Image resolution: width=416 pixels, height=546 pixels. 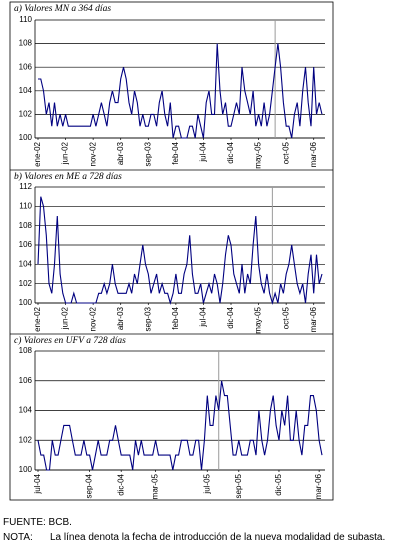 What do you see at coordinates (18, 537) in the screenshot?
I see `note-label: NOTA:` at bounding box center [18, 537].